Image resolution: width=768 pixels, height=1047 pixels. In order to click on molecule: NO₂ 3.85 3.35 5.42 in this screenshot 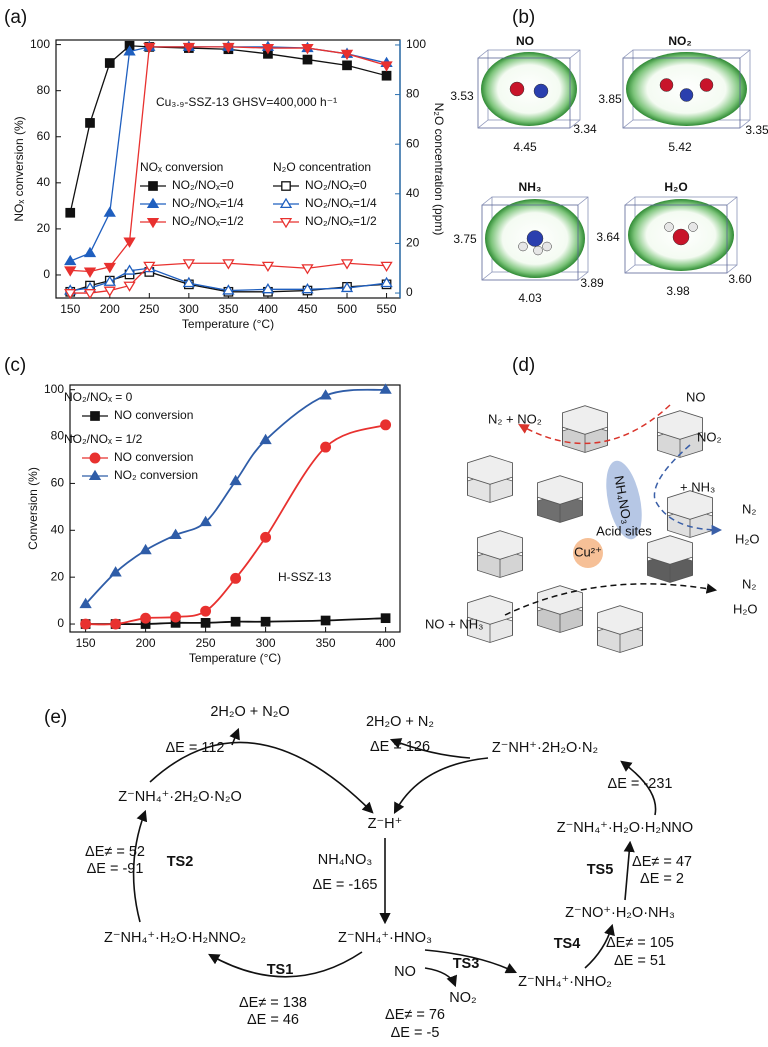, I will do `click(683, 94)`.